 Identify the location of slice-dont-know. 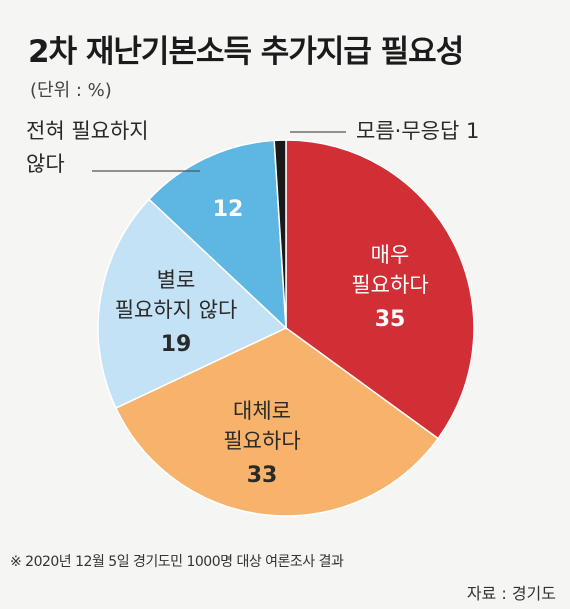
(280, 234).